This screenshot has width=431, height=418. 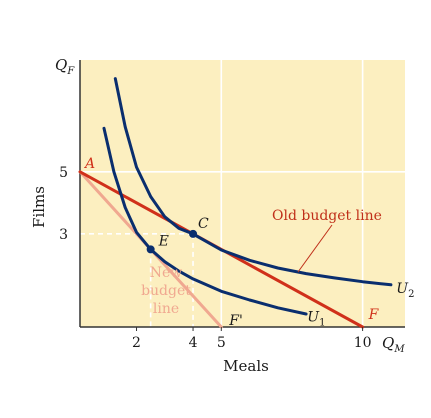 What do you see at coordinates (193, 343) in the screenshot?
I see `x-tick-4: 4` at bounding box center [193, 343].